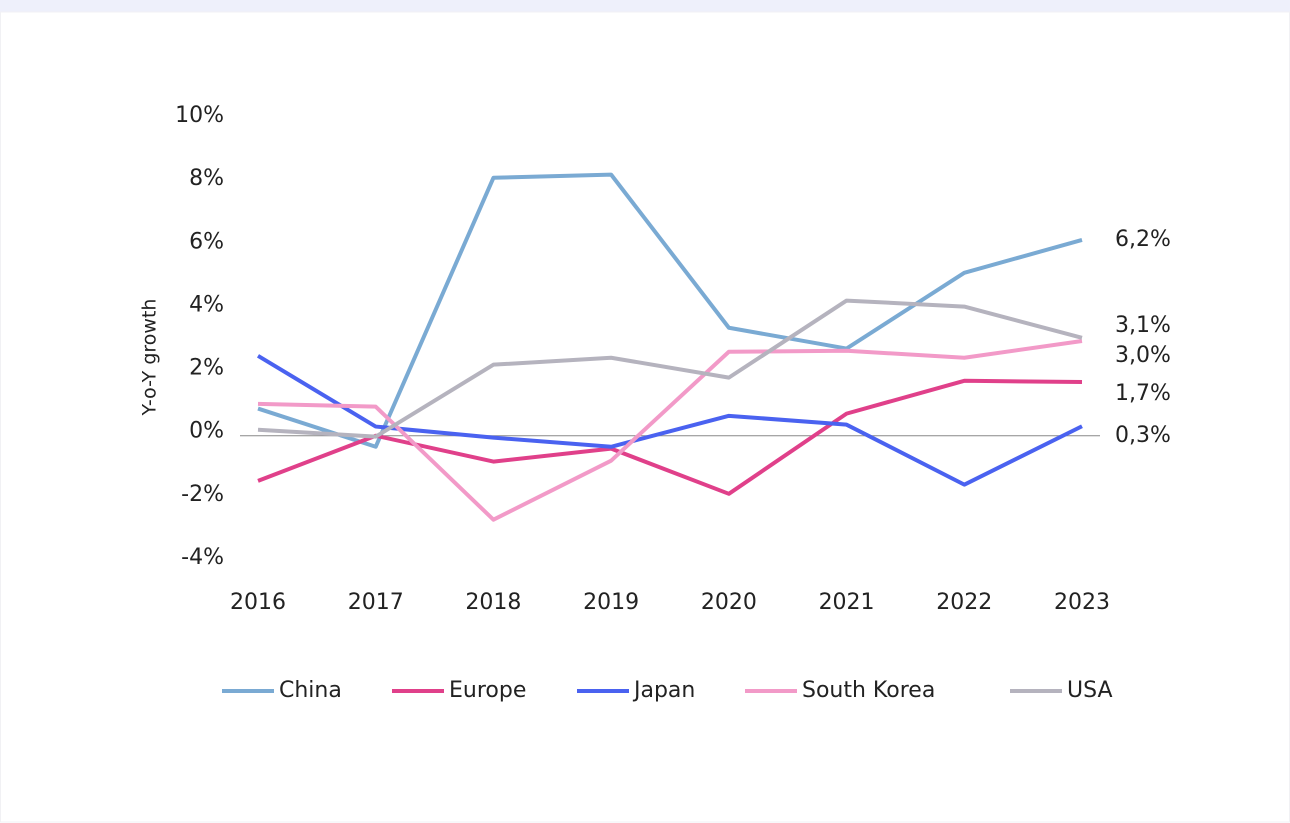  I want to click on legend-label: Japan, so click(663, 690).